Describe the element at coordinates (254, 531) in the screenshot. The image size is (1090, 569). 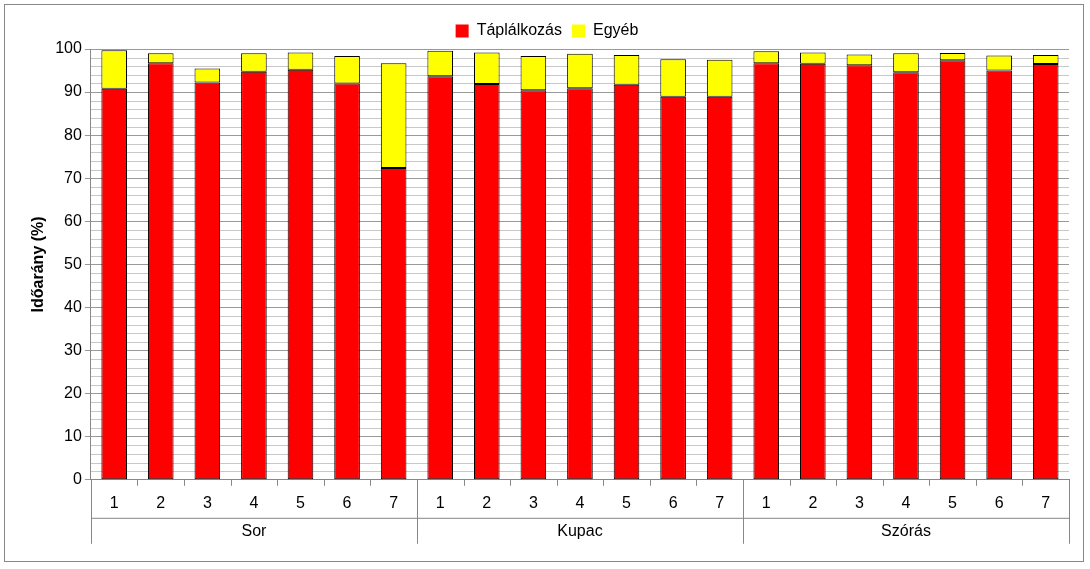
I see `text: Sor` at that location.